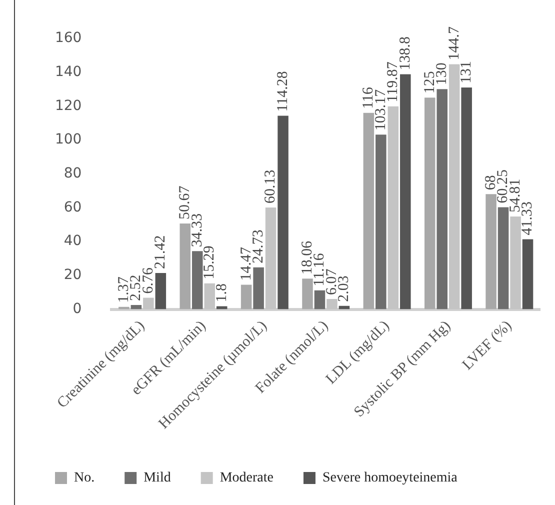 The image size is (555, 505). Describe the element at coordinates (466, 72) in the screenshot. I see `data-label: 131` at that location.